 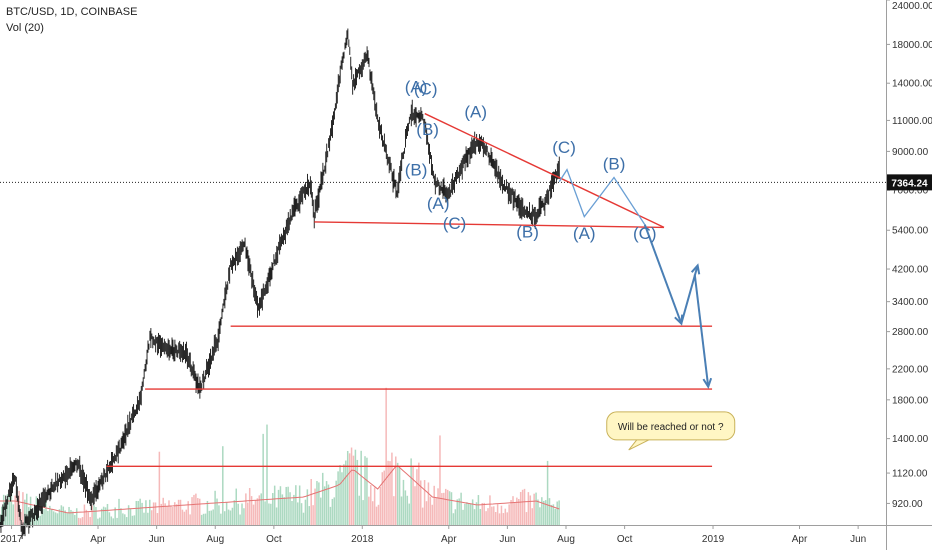 What do you see at coordinates (912, 84) in the screenshot?
I see `y-tick-label: 14000.00` at bounding box center [912, 84].